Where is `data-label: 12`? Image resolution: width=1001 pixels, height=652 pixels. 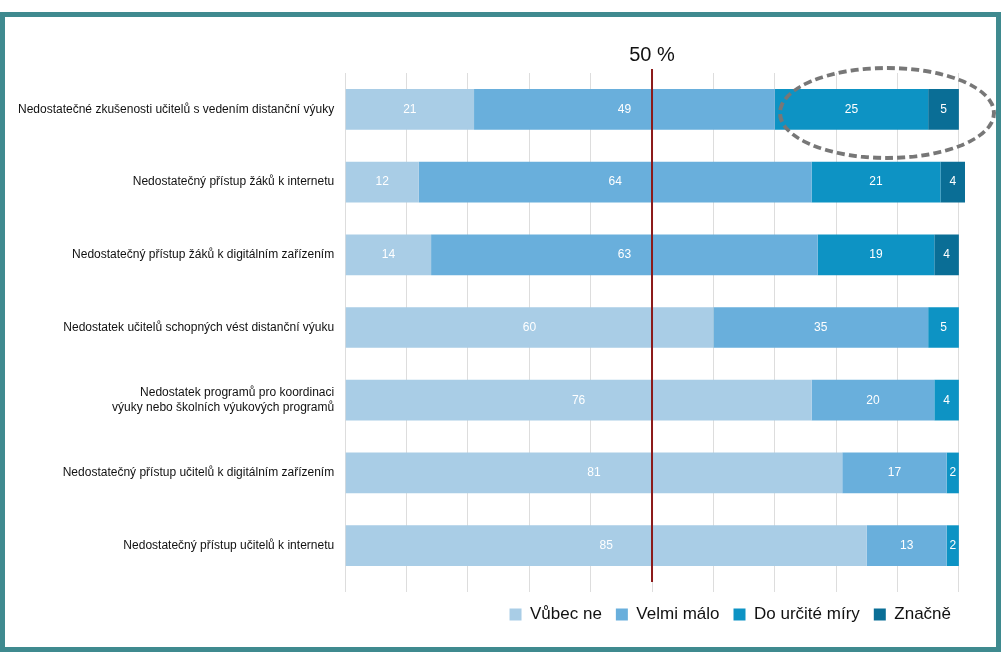
data-label: 12 is located at coordinates (382, 181).